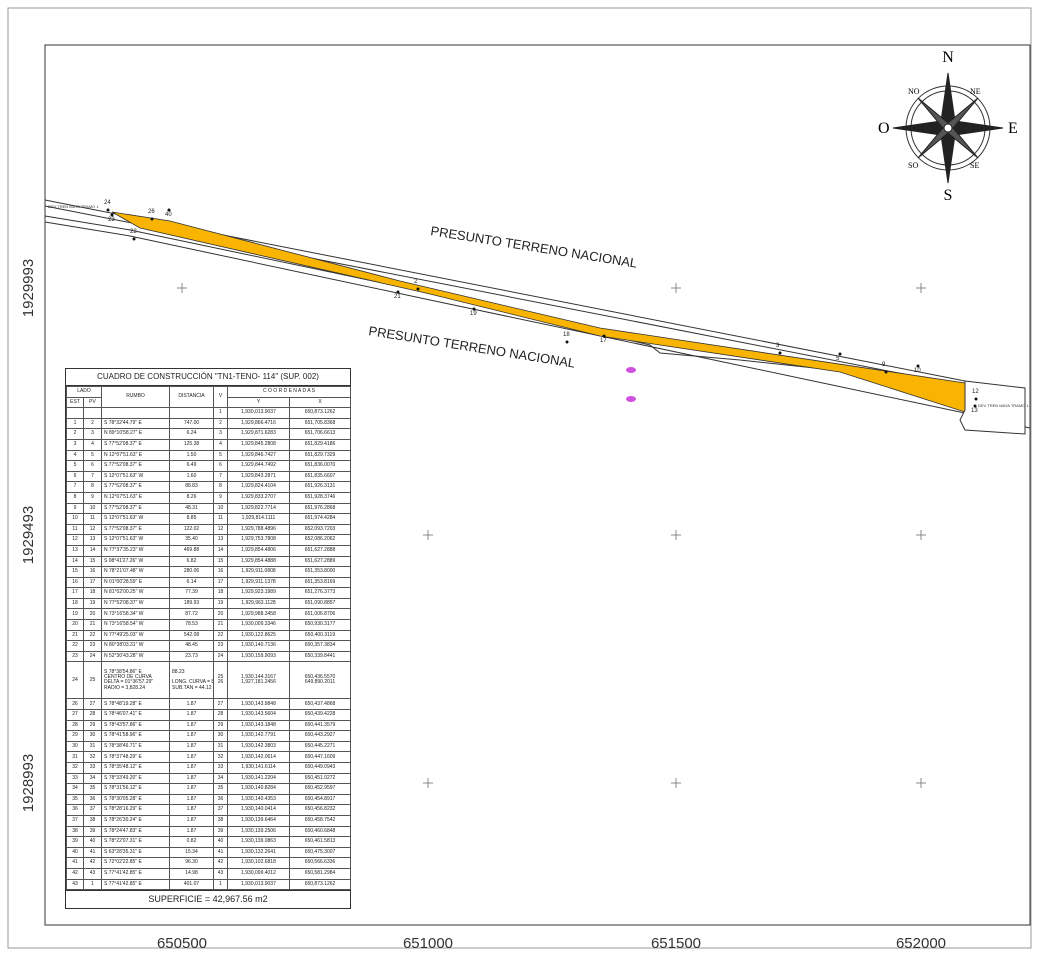  What do you see at coordinates (320, 444) in the screenshot?
I see `table-cell: 651,829.4186` at bounding box center [320, 444].